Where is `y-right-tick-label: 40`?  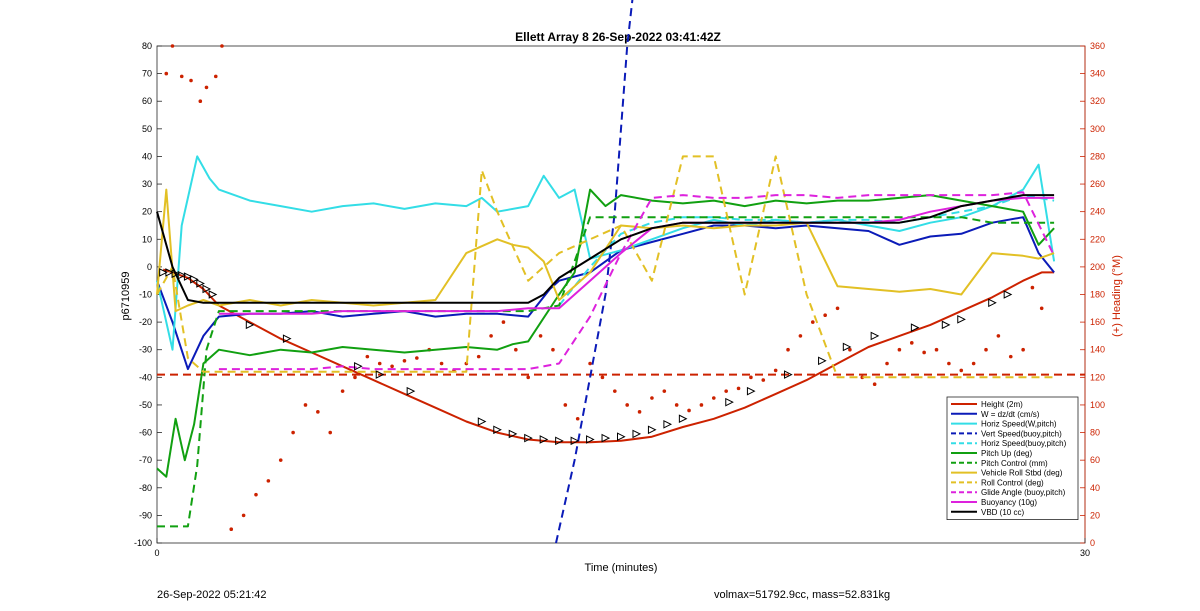
y-right-tick-label: 40 is located at coordinates (1095, 488).